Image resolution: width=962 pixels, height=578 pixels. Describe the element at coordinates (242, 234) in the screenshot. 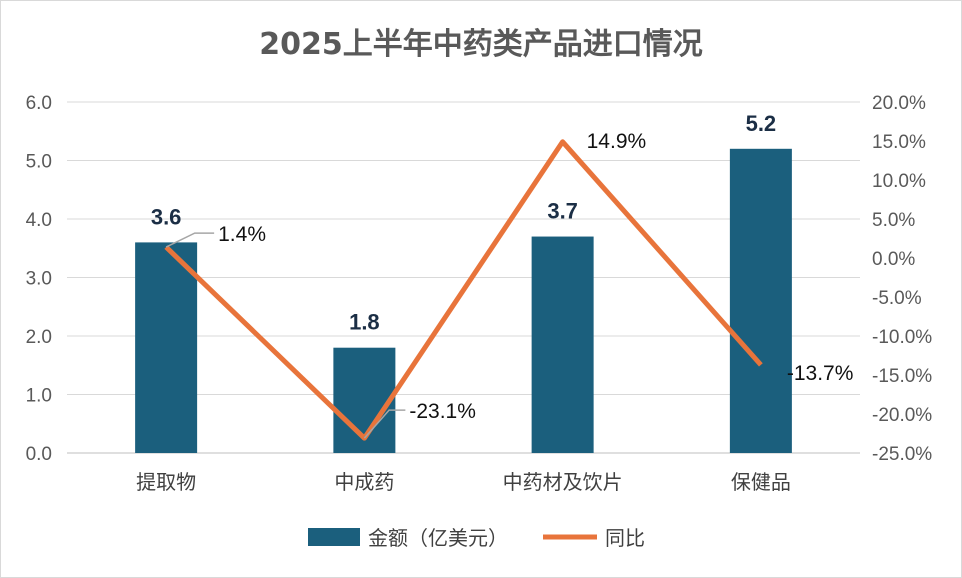

I see `line-data-label: 1.4%` at that location.